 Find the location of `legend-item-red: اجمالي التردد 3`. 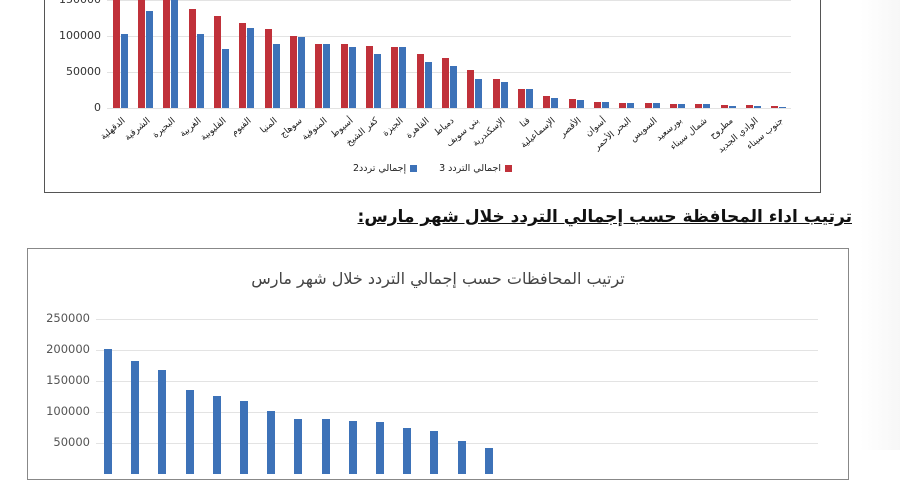

legend-item-red: اجمالي التردد 3 is located at coordinates (476, 168).